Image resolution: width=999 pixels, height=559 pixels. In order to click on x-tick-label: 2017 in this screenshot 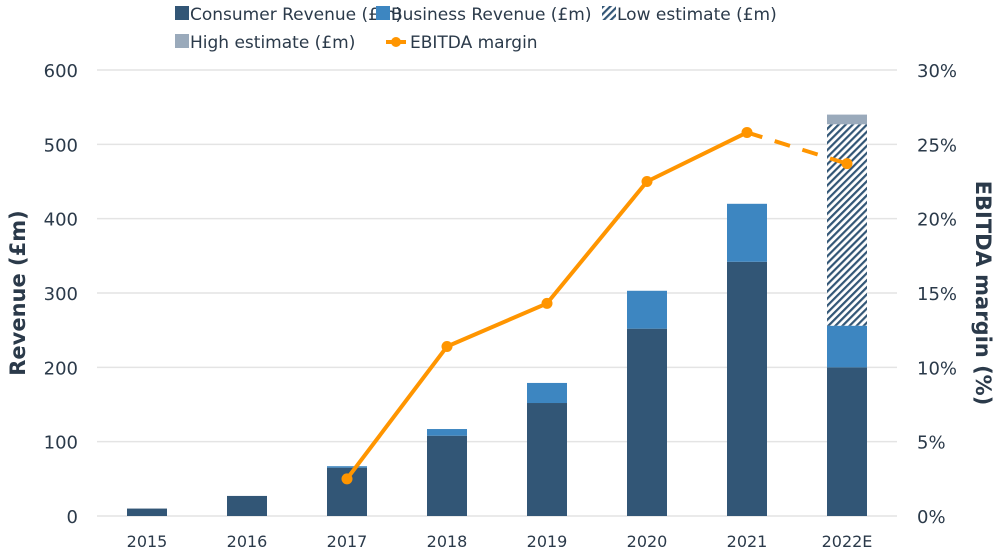, I will do `click(347, 541)`.